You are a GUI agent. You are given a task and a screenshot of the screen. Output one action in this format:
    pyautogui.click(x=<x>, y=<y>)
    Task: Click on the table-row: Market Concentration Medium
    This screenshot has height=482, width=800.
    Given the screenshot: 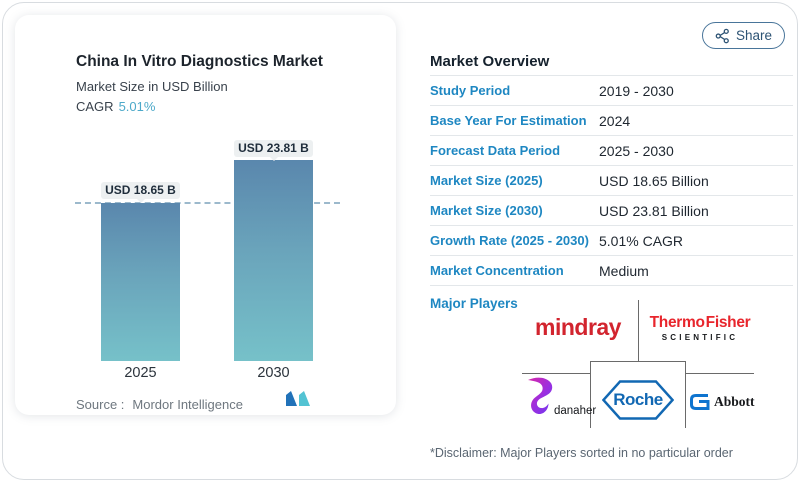 What is the action you would take?
    pyautogui.click(x=611, y=271)
    